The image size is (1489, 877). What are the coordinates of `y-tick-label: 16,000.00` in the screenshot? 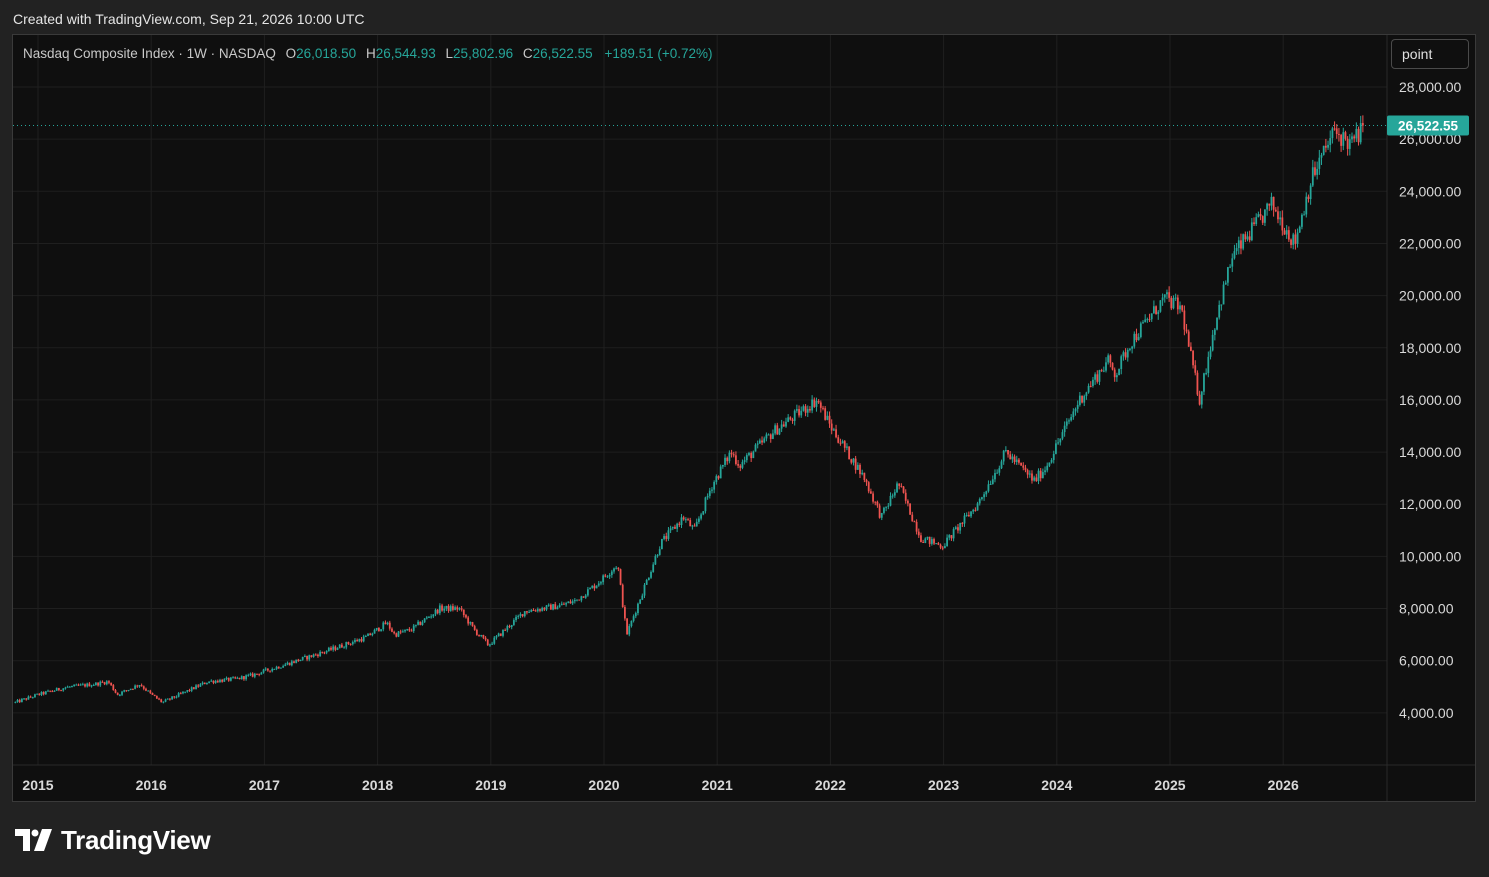 It's located at (1430, 400).